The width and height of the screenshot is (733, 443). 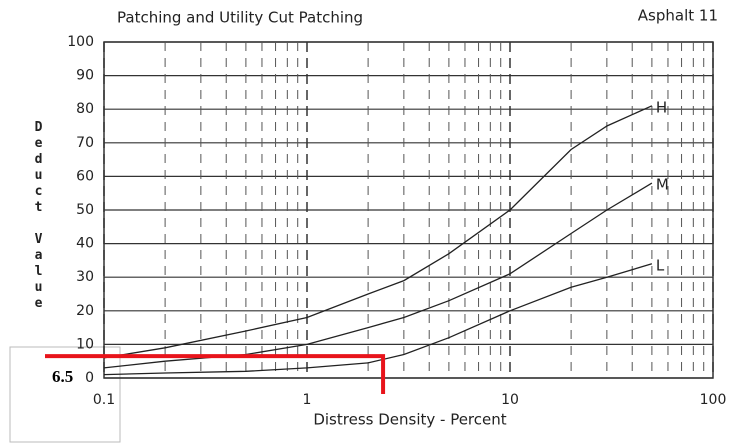 I want to click on annotation-box, so click(x=65, y=394).